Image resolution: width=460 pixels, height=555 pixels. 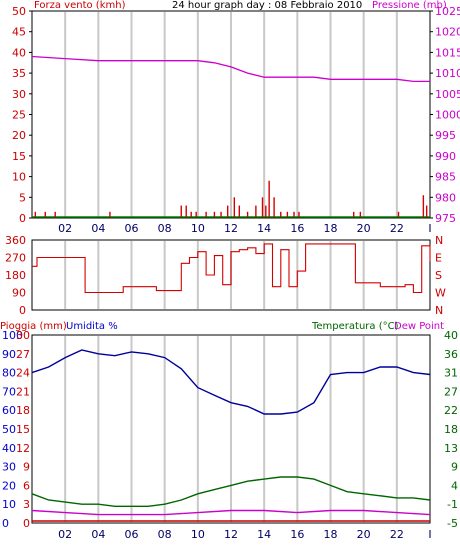 What do you see at coordinates (9, 391) in the screenshot?
I see `y-tick-label-humidity: 70` at bounding box center [9, 391].